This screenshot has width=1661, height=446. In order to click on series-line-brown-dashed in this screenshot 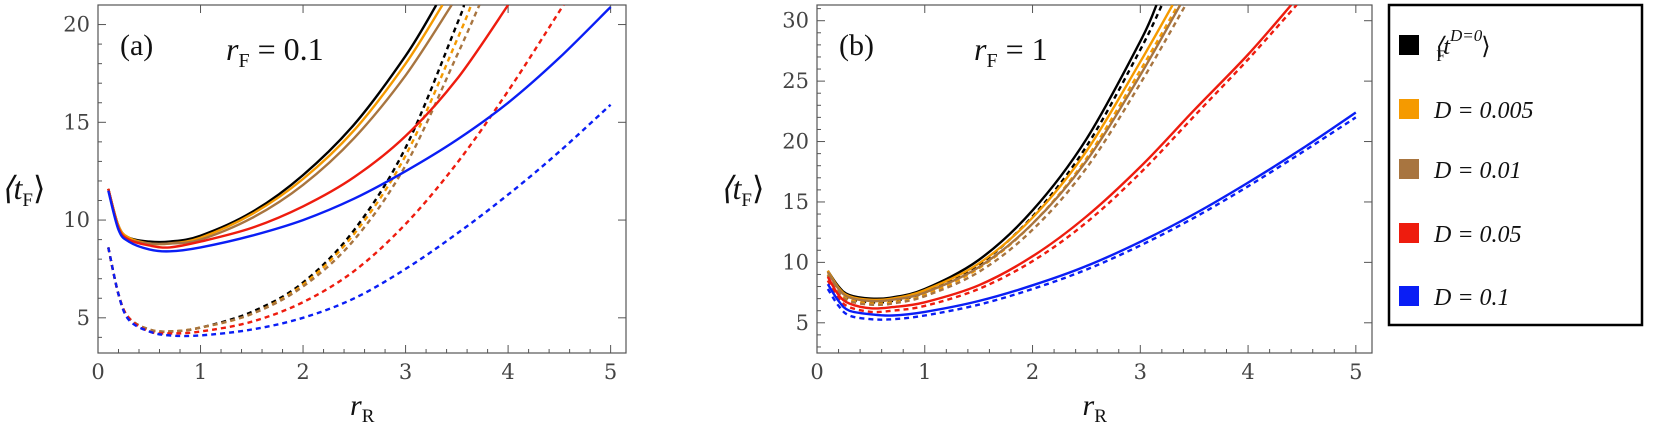, I will do `click(1006, 156)`.